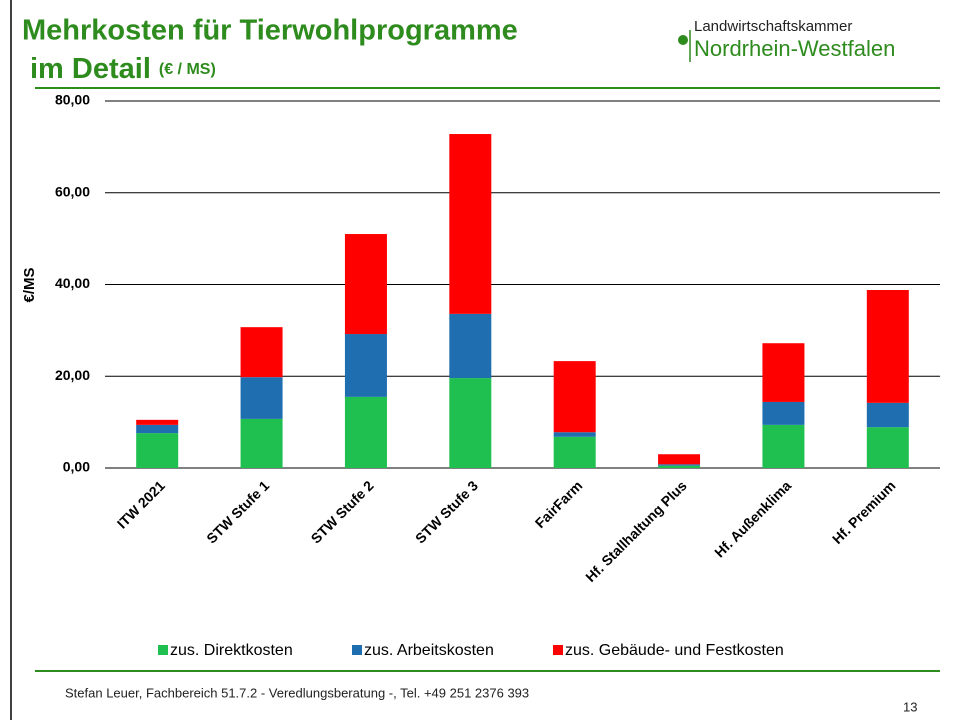  What do you see at coordinates (429, 650) in the screenshot?
I see `legend-label: zus. Arbeitskosten` at bounding box center [429, 650].